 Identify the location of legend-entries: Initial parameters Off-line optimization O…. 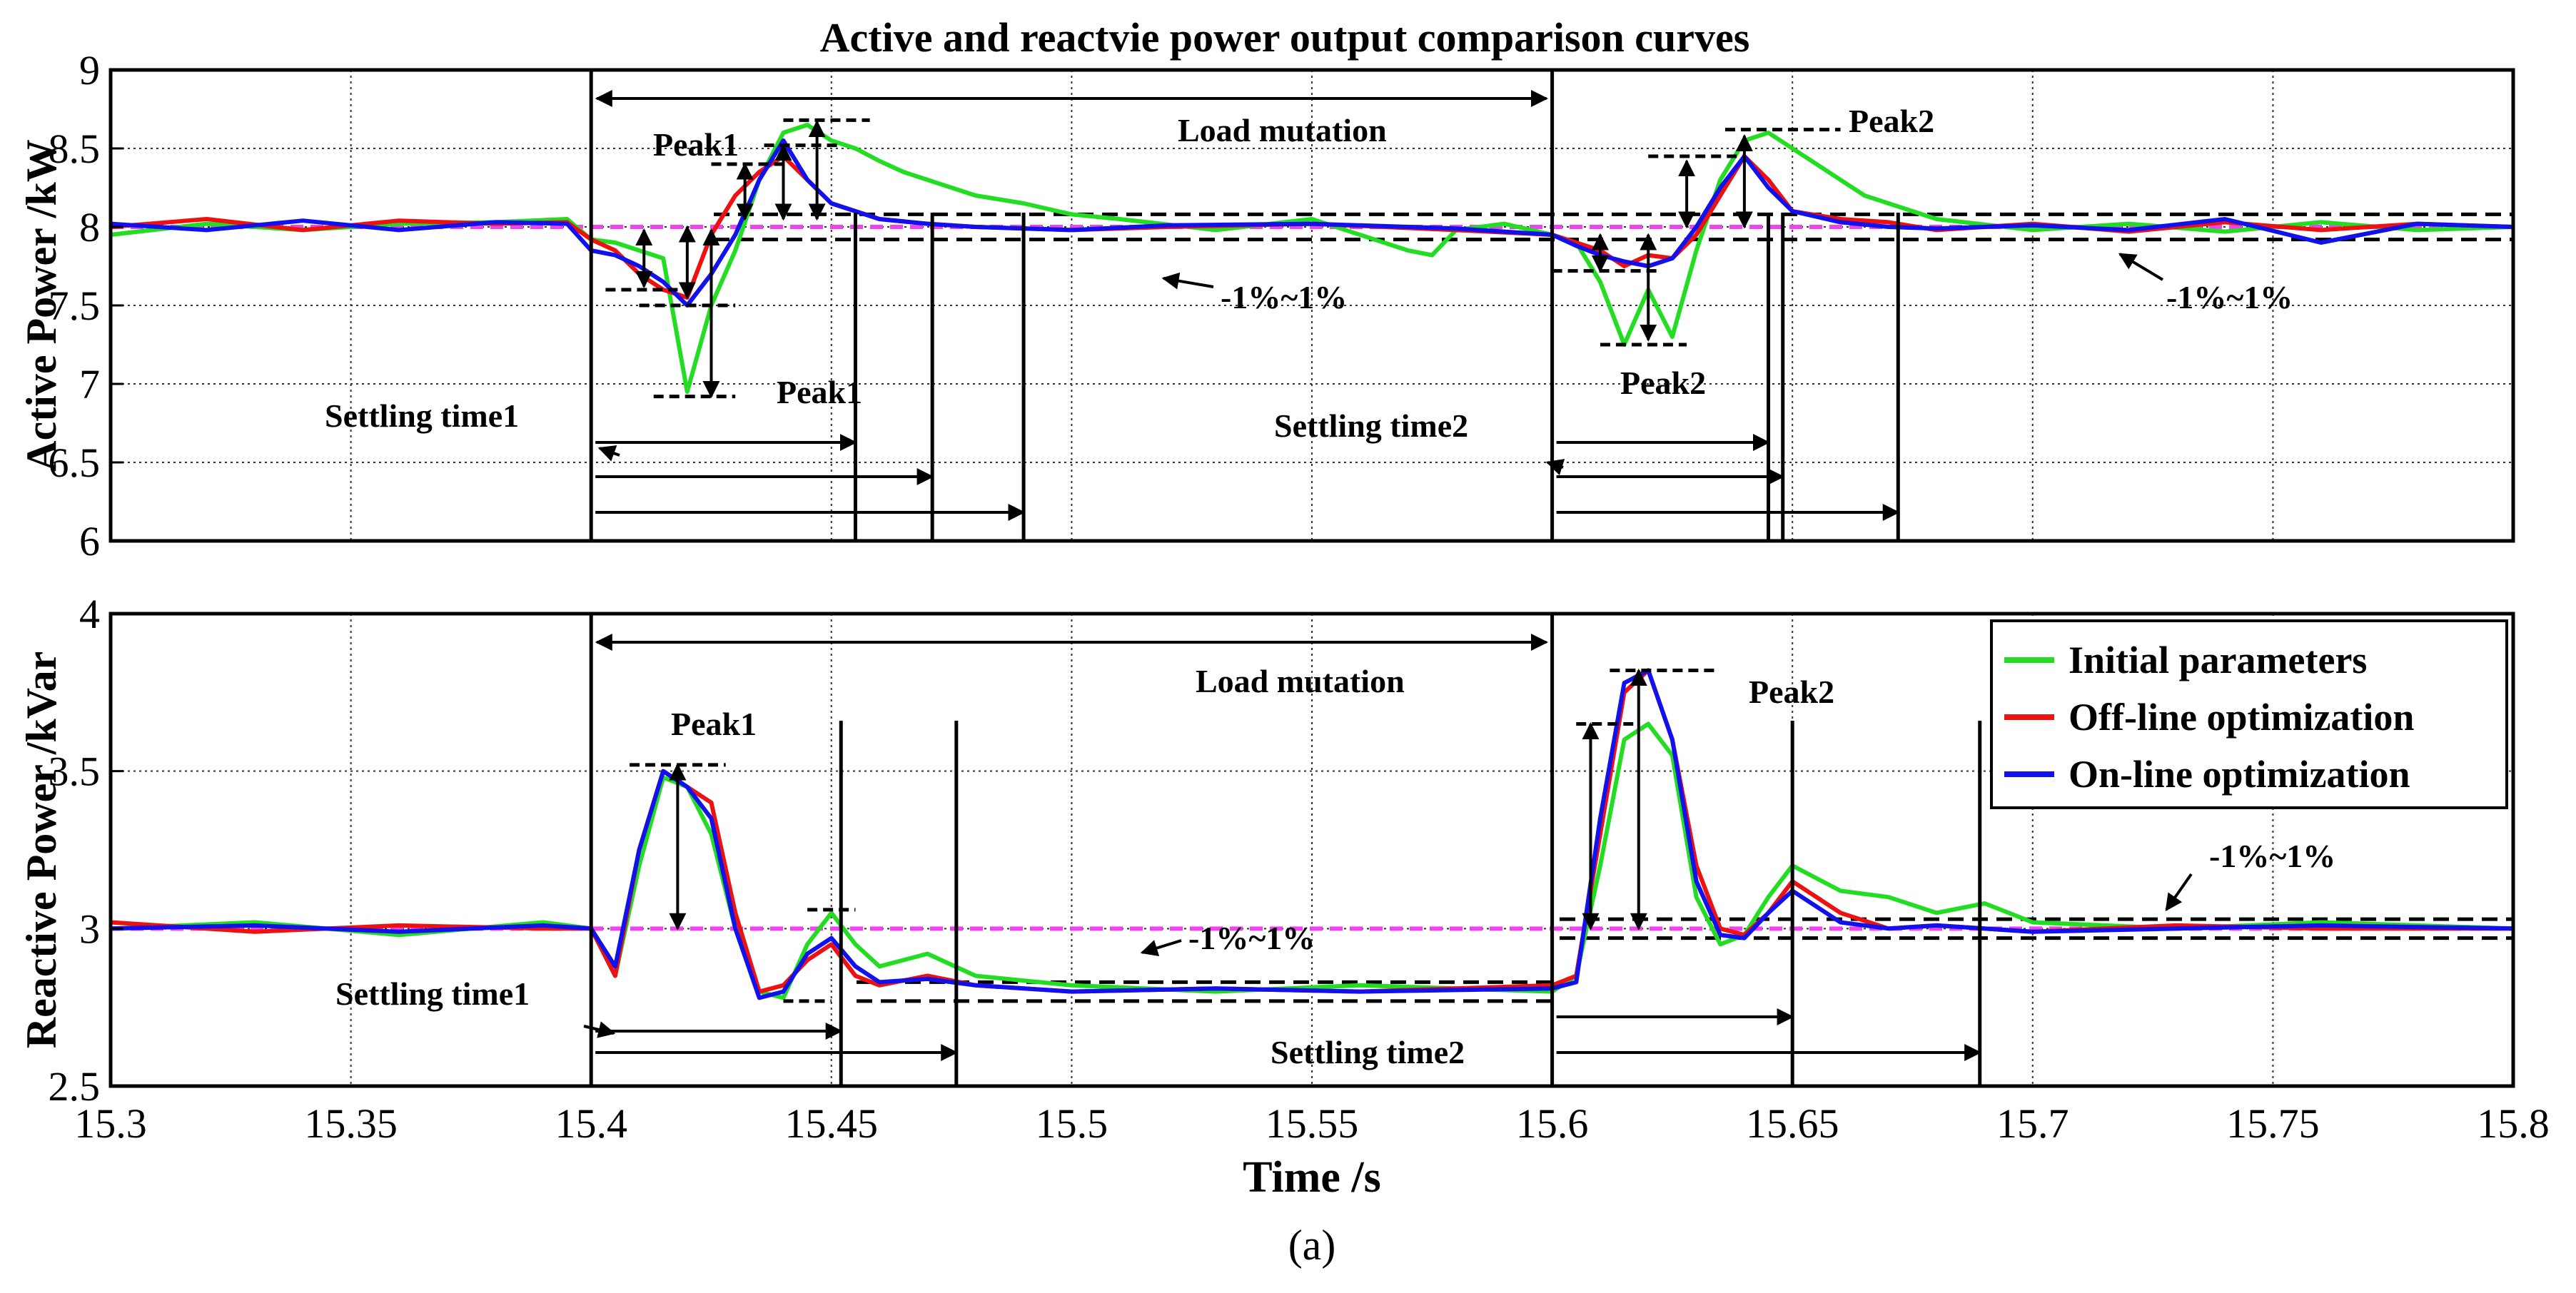
(2209, 718).